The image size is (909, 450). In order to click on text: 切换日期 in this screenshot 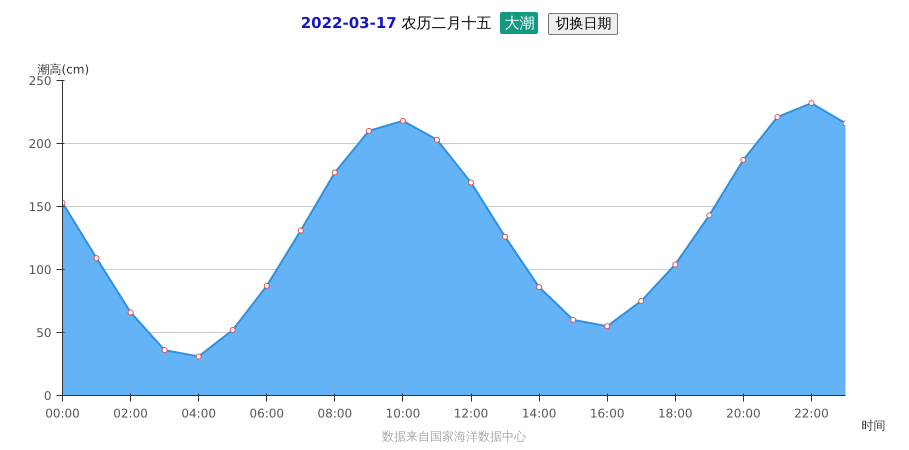, I will do `click(583, 24)`.